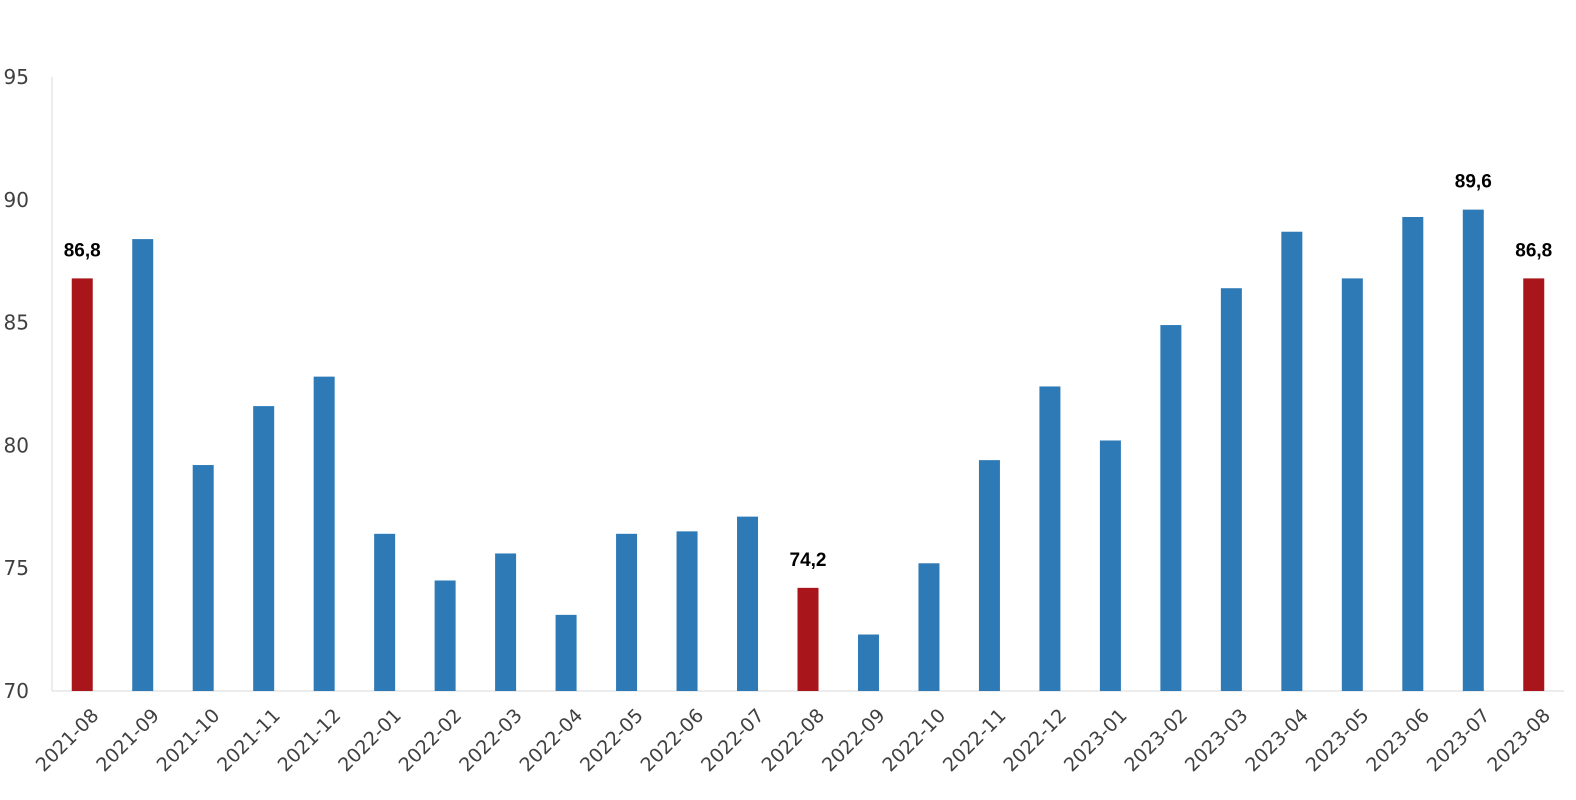 This screenshot has width=1576, height=800. What do you see at coordinates (1035, 741) in the screenshot?
I see `x-tick-label: 2022-12` at bounding box center [1035, 741].